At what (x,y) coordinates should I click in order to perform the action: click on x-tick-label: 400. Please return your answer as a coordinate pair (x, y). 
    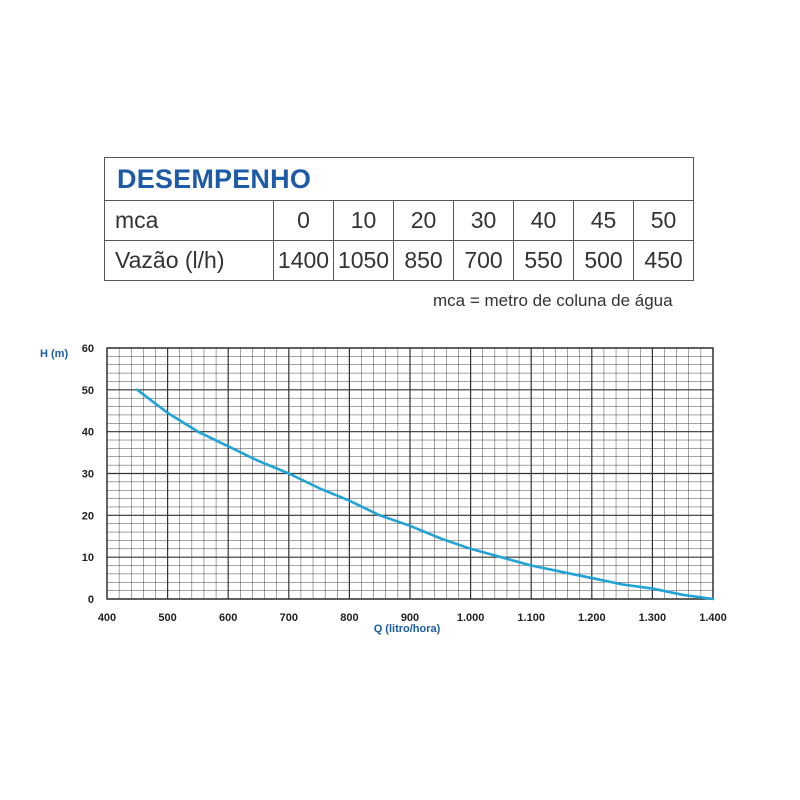
    Looking at the image, I should click on (107, 618).